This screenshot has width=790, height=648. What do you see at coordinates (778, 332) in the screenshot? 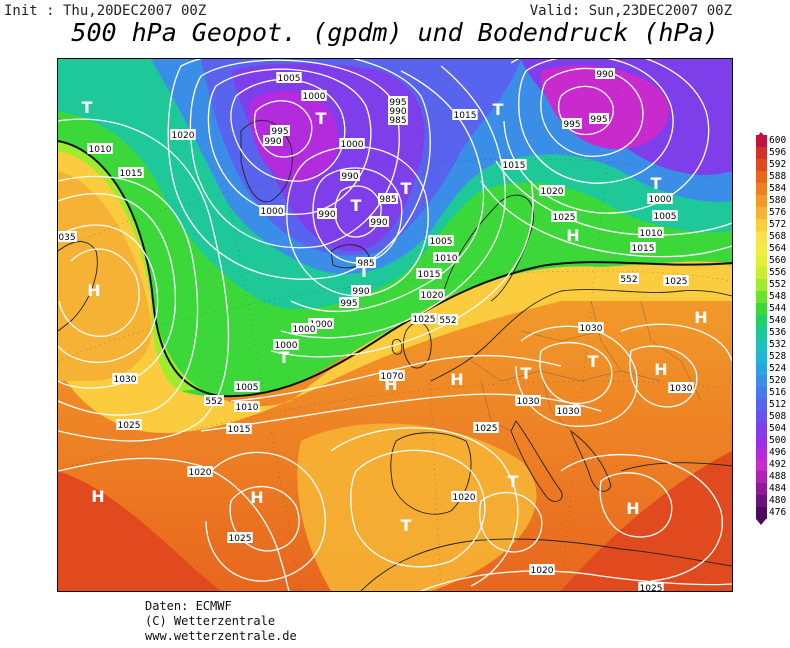
I see `legend-label: 536` at bounding box center [778, 332].